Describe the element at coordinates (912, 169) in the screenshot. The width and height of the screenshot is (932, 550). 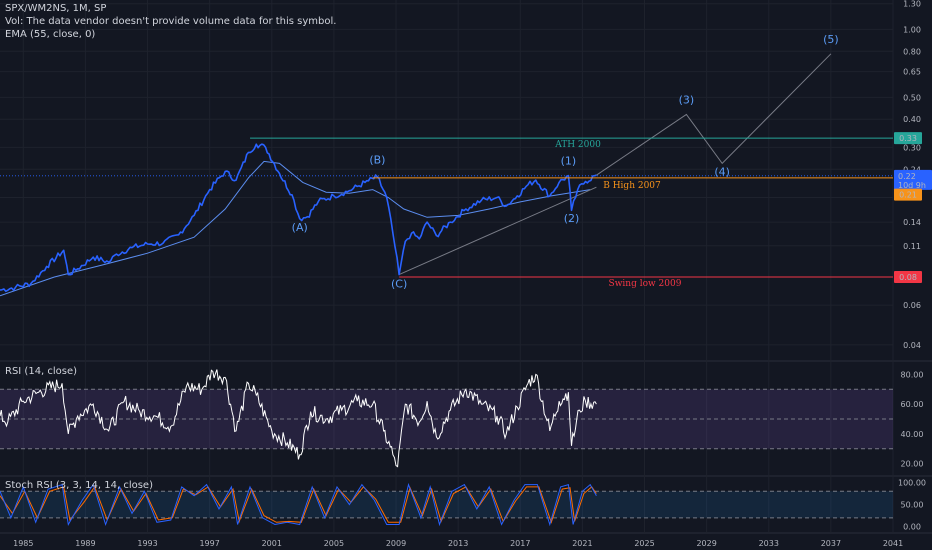
I see `price-tick-label: 0.24` at that location.